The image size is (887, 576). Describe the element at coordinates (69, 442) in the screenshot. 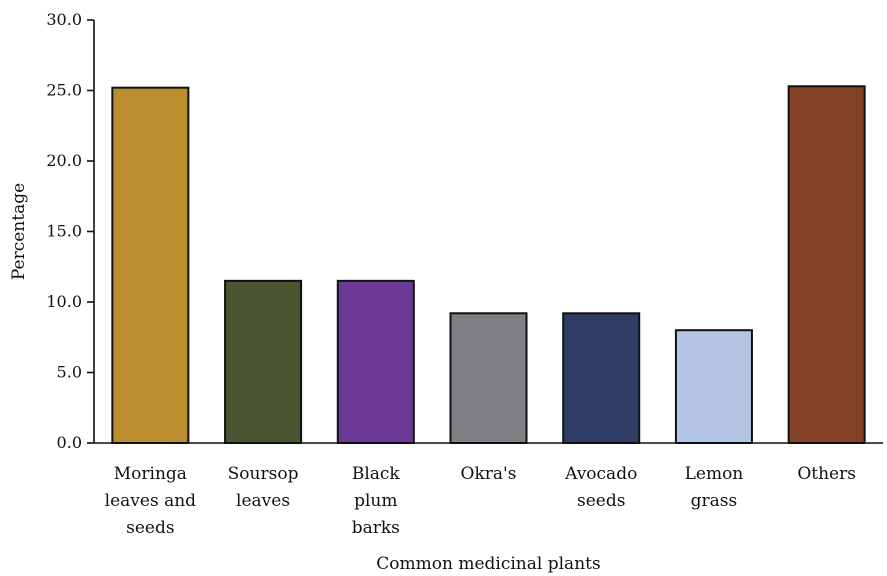

I see `y-tick-label: 0.0` at that location.